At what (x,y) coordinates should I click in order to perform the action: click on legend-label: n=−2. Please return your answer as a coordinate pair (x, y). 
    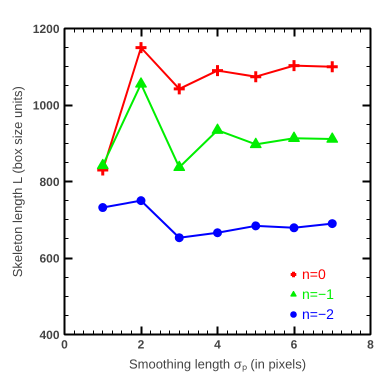
    Looking at the image, I should click on (318, 314).